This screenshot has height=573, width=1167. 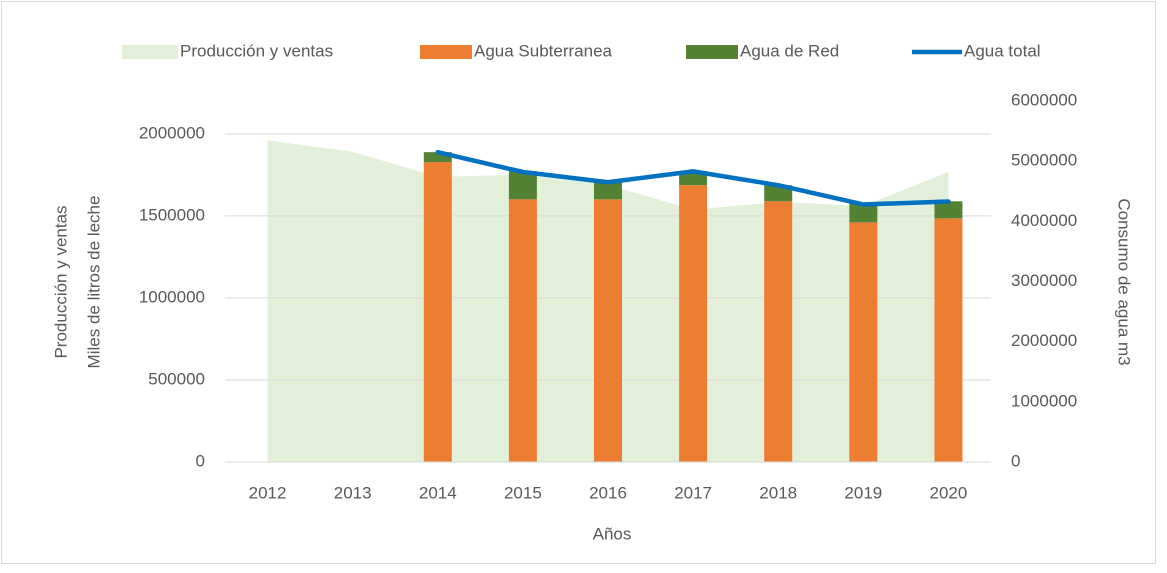 I want to click on x-axis-title: Años, so click(x=612, y=533).